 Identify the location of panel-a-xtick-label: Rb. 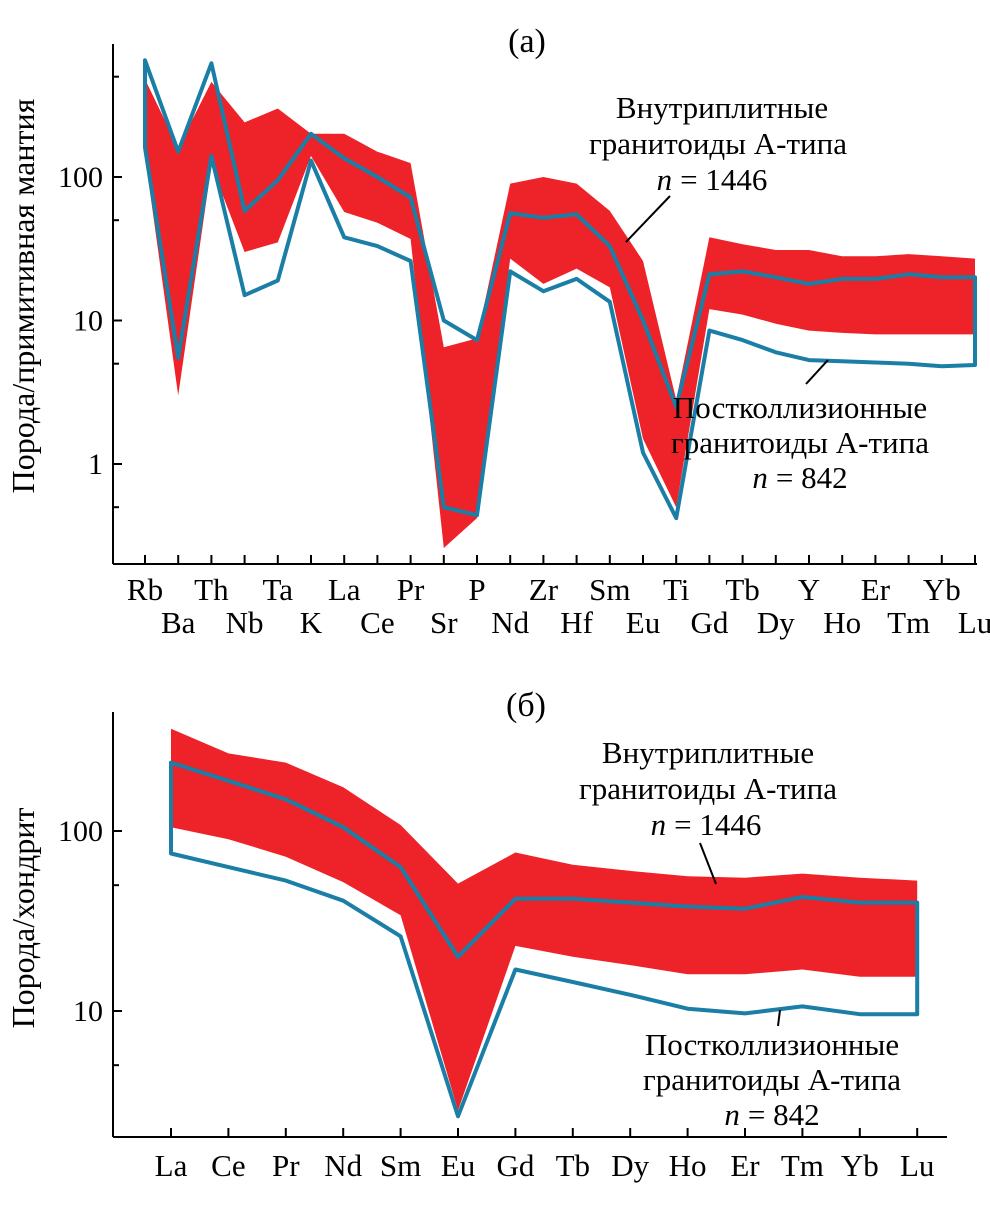
(145, 589).